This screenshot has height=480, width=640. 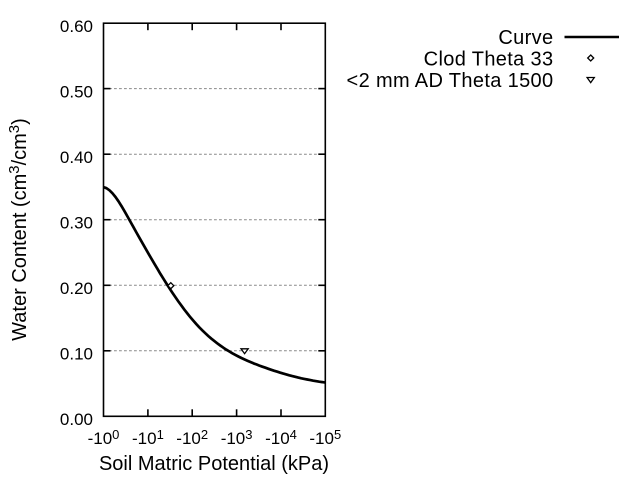 I want to click on svg-text: -103, so click(x=237, y=437).